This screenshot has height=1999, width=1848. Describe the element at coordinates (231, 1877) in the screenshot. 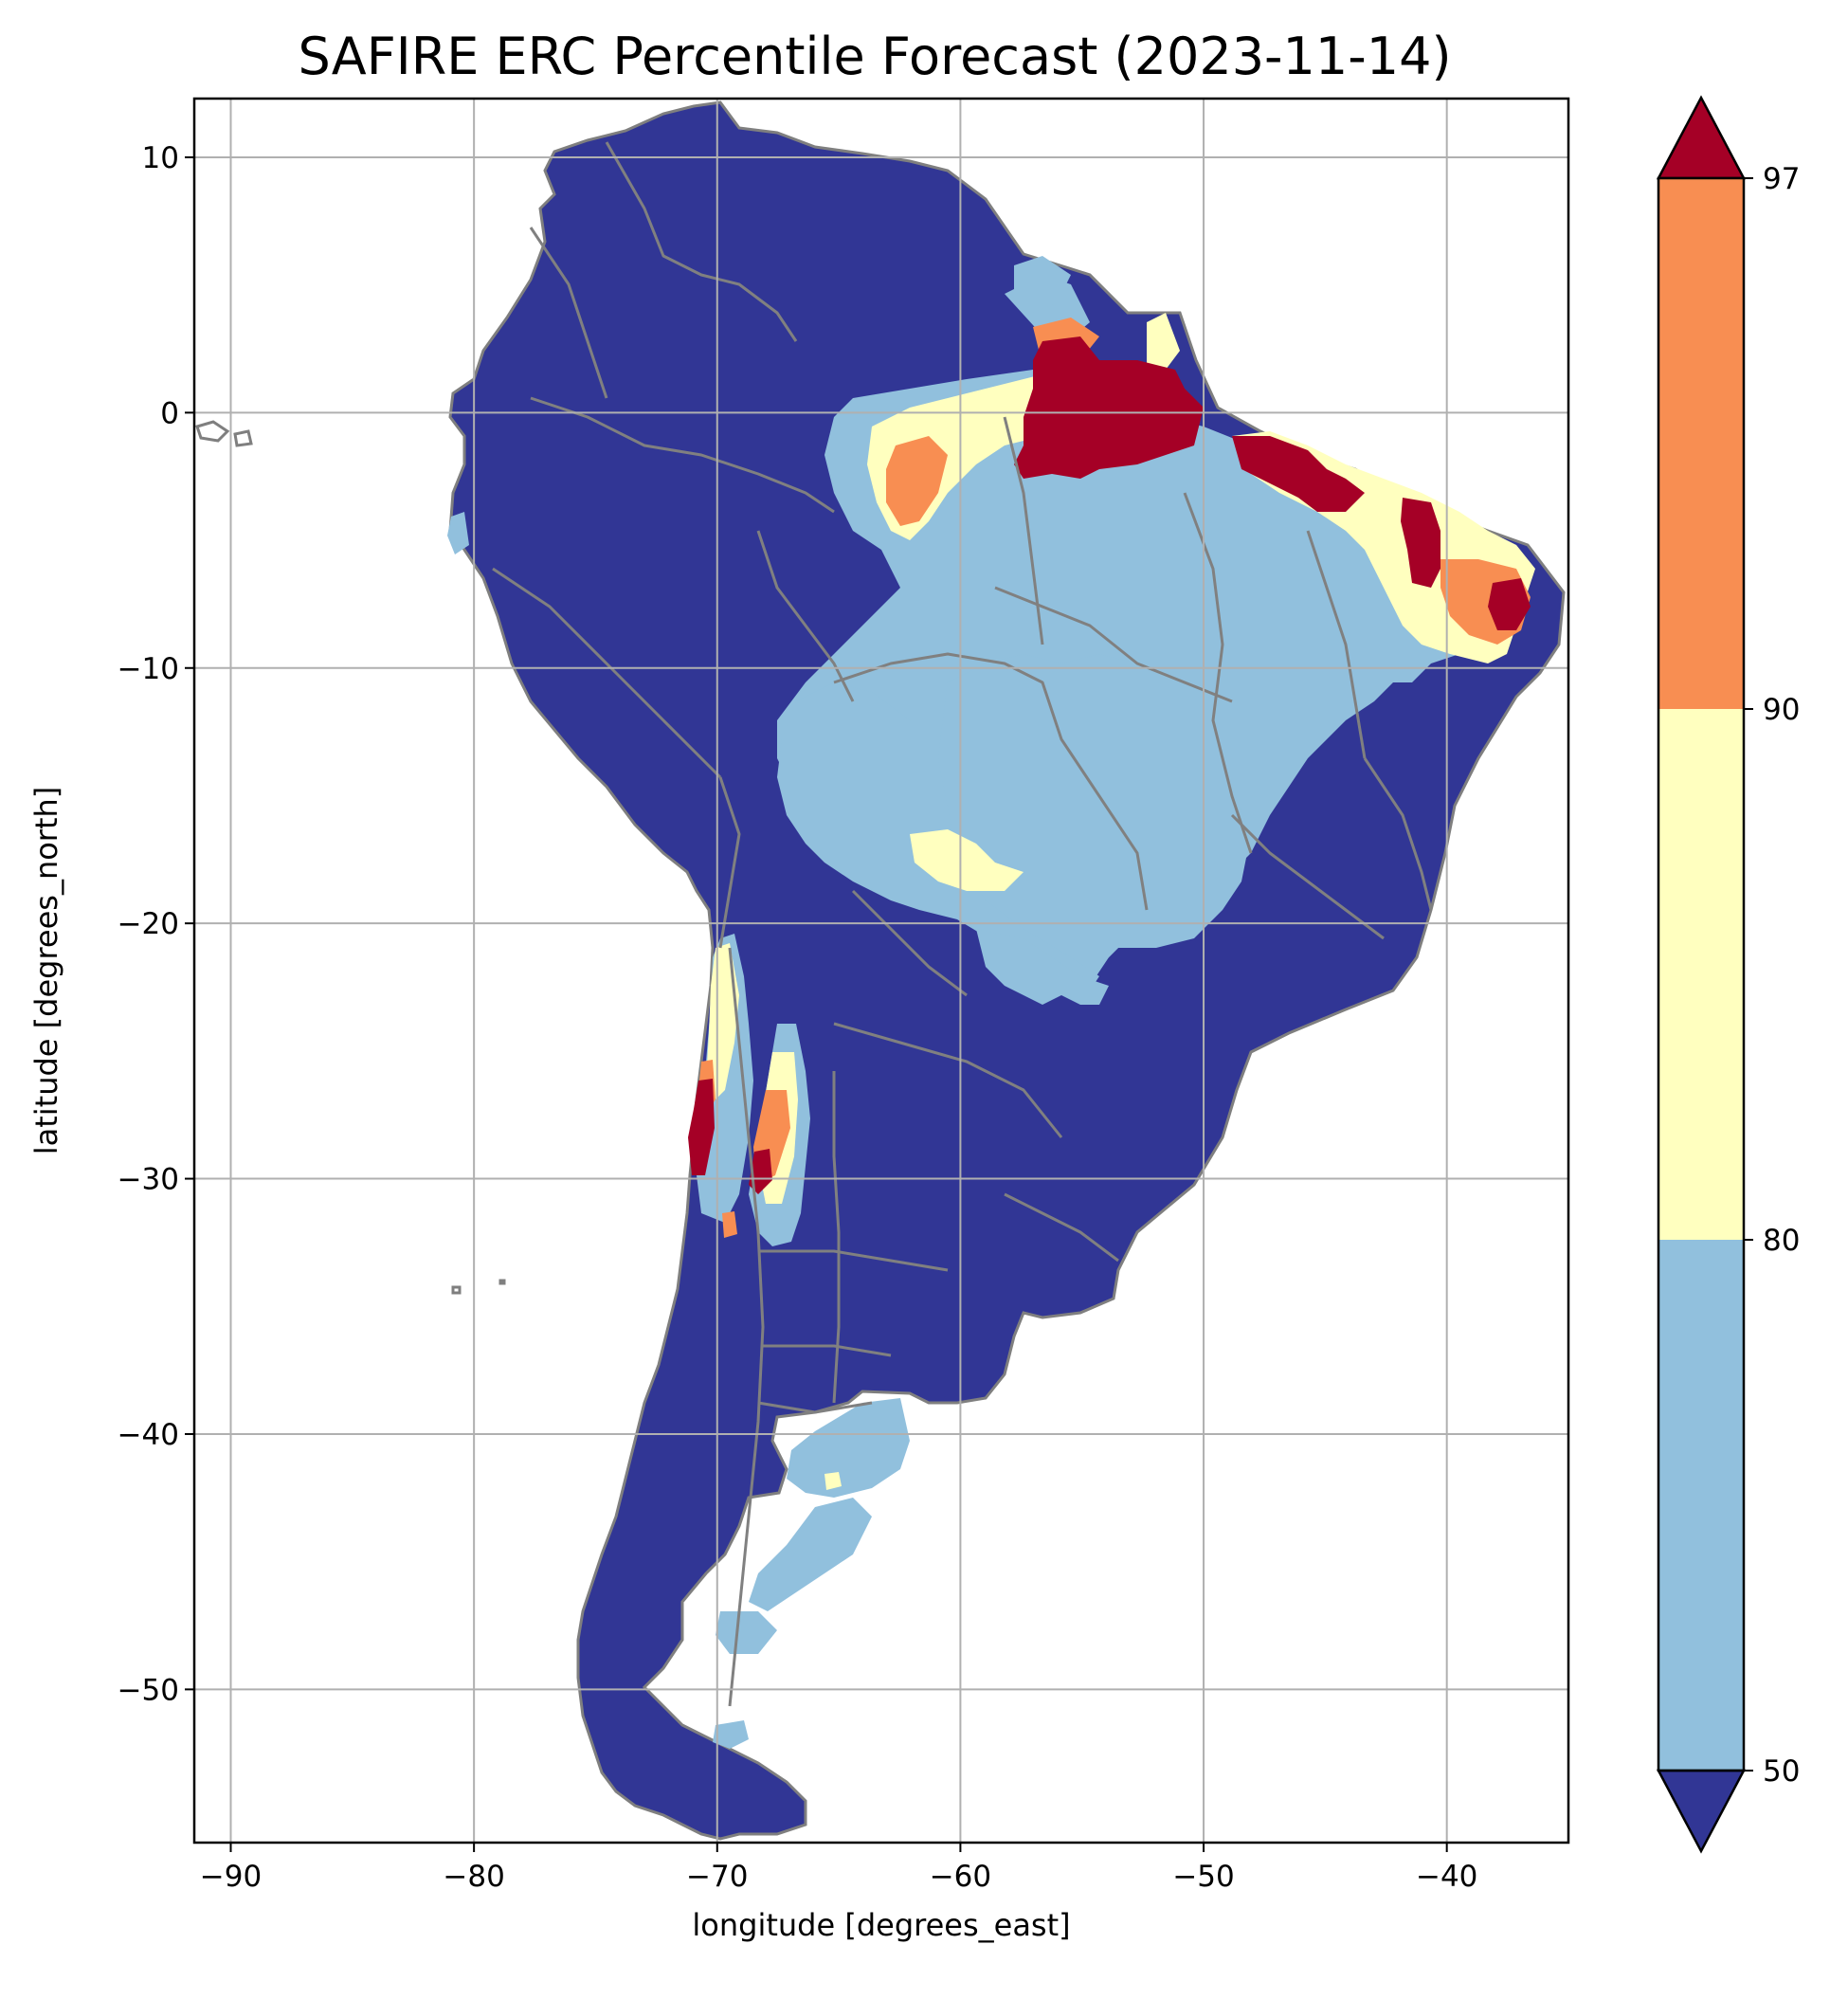

I see `x-tick-label: −90` at that location.